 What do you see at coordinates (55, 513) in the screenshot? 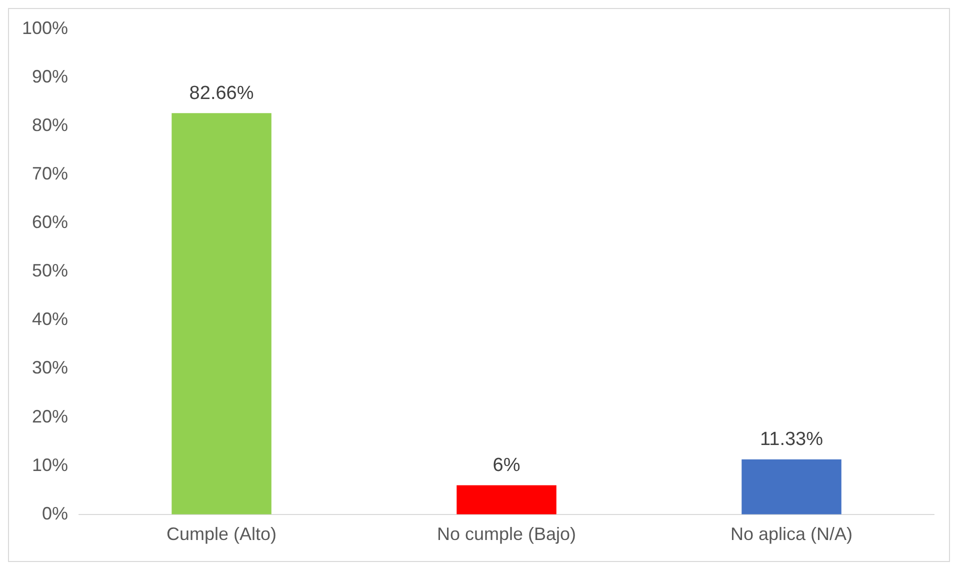
I see `y-tick-label: 0%` at bounding box center [55, 513].